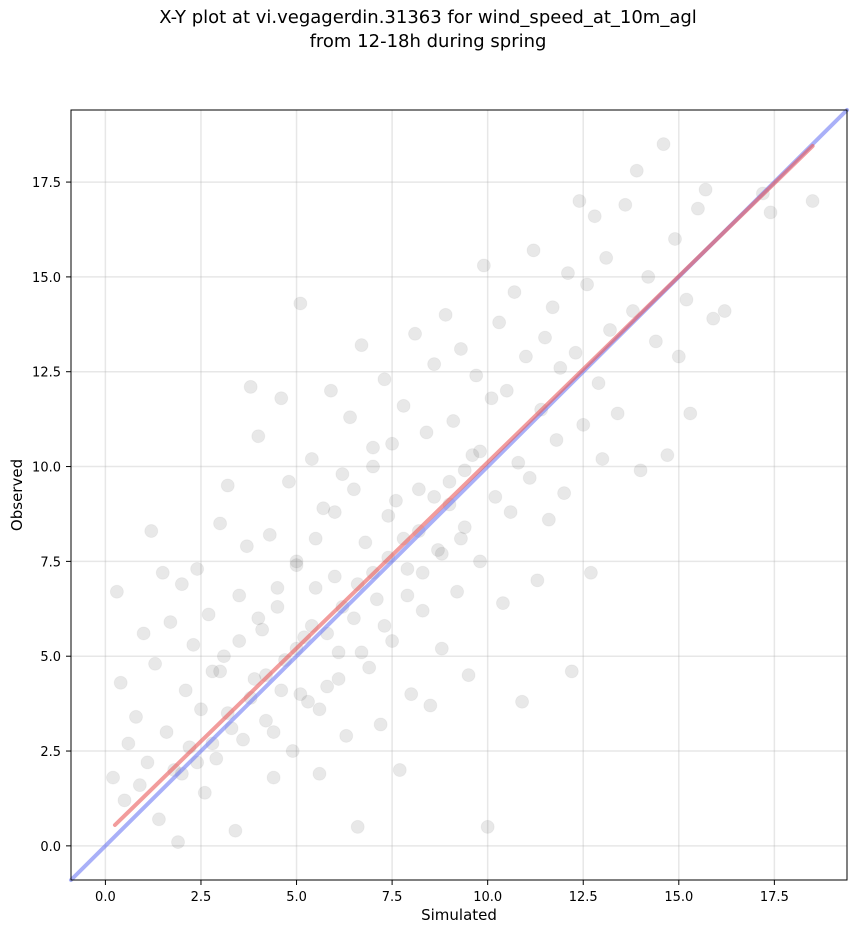  Describe the element at coordinates (50, 562) in the screenshot. I see `y-tick-label: 7.5` at that location.